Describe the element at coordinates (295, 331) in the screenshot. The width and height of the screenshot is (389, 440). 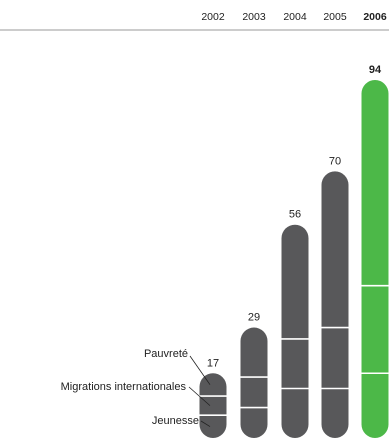
I see `bar-2004` at that location.